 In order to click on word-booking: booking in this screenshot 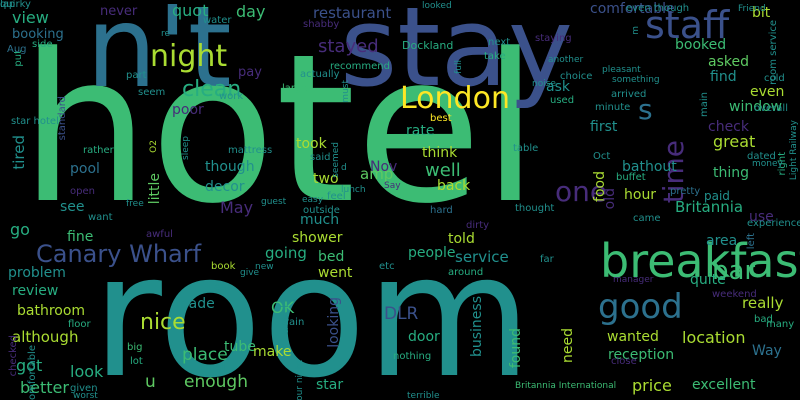, I will do `click(38, 34)`.